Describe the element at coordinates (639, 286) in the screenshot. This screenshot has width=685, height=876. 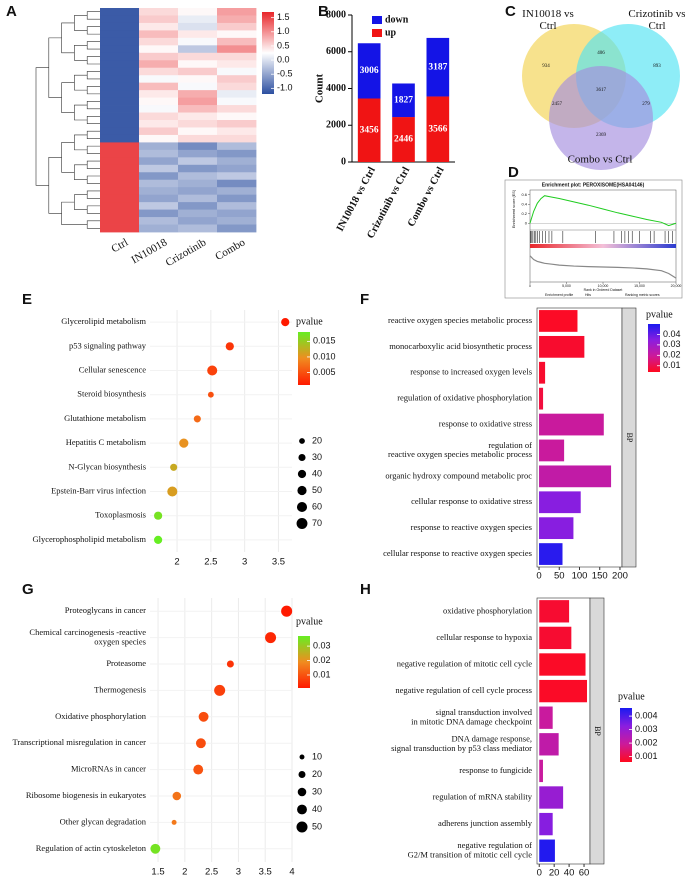
I see `x-tick-label: 15,000` at that location.